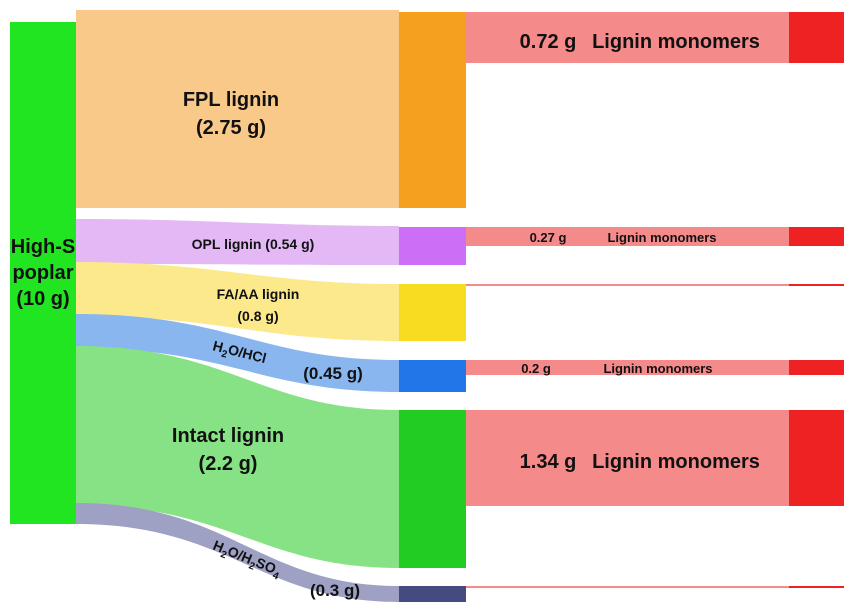 The width and height of the screenshot is (844, 602). I want to click on band-h2o-hcl, so click(237, 353).